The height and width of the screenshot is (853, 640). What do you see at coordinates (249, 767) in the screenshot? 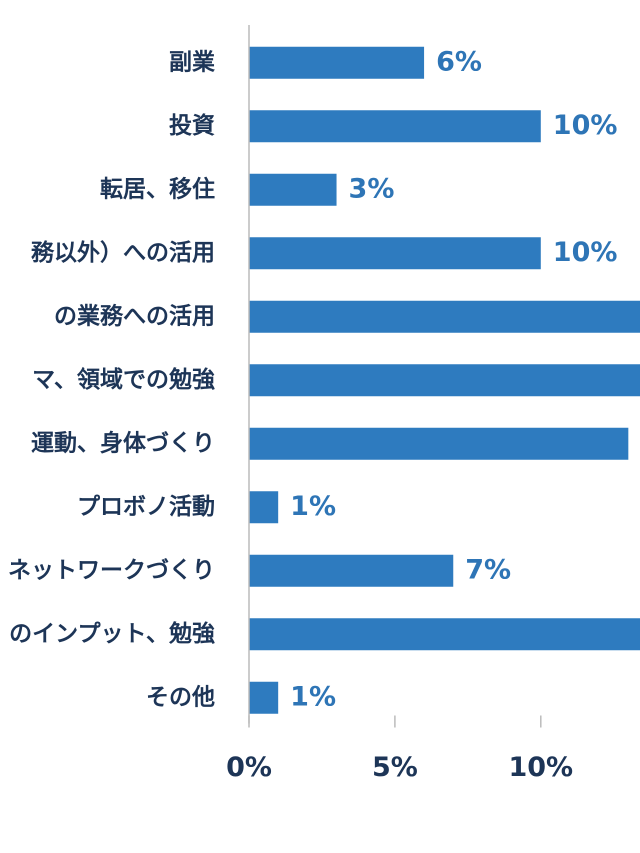
I see `x-tick-label: 0%` at bounding box center [249, 767].